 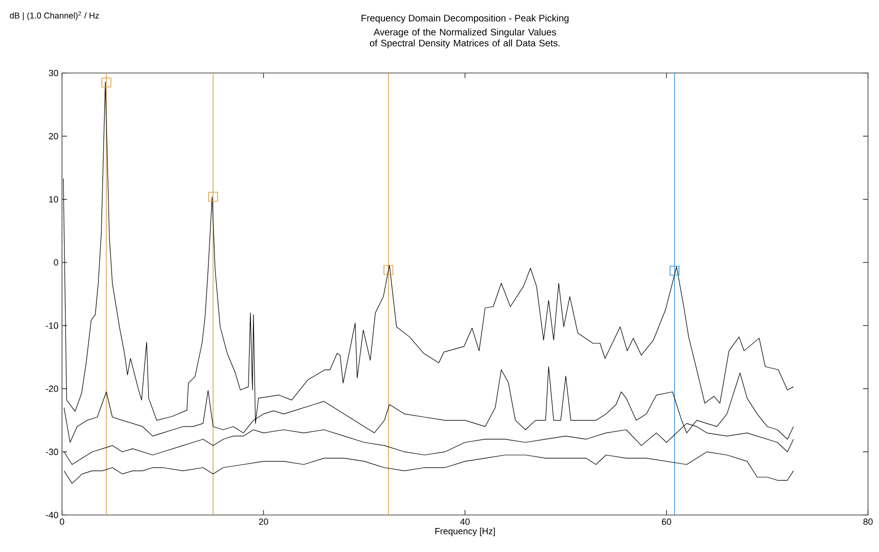 What do you see at coordinates (52, 452) in the screenshot?
I see `y-tick-label: -30` at bounding box center [52, 452].